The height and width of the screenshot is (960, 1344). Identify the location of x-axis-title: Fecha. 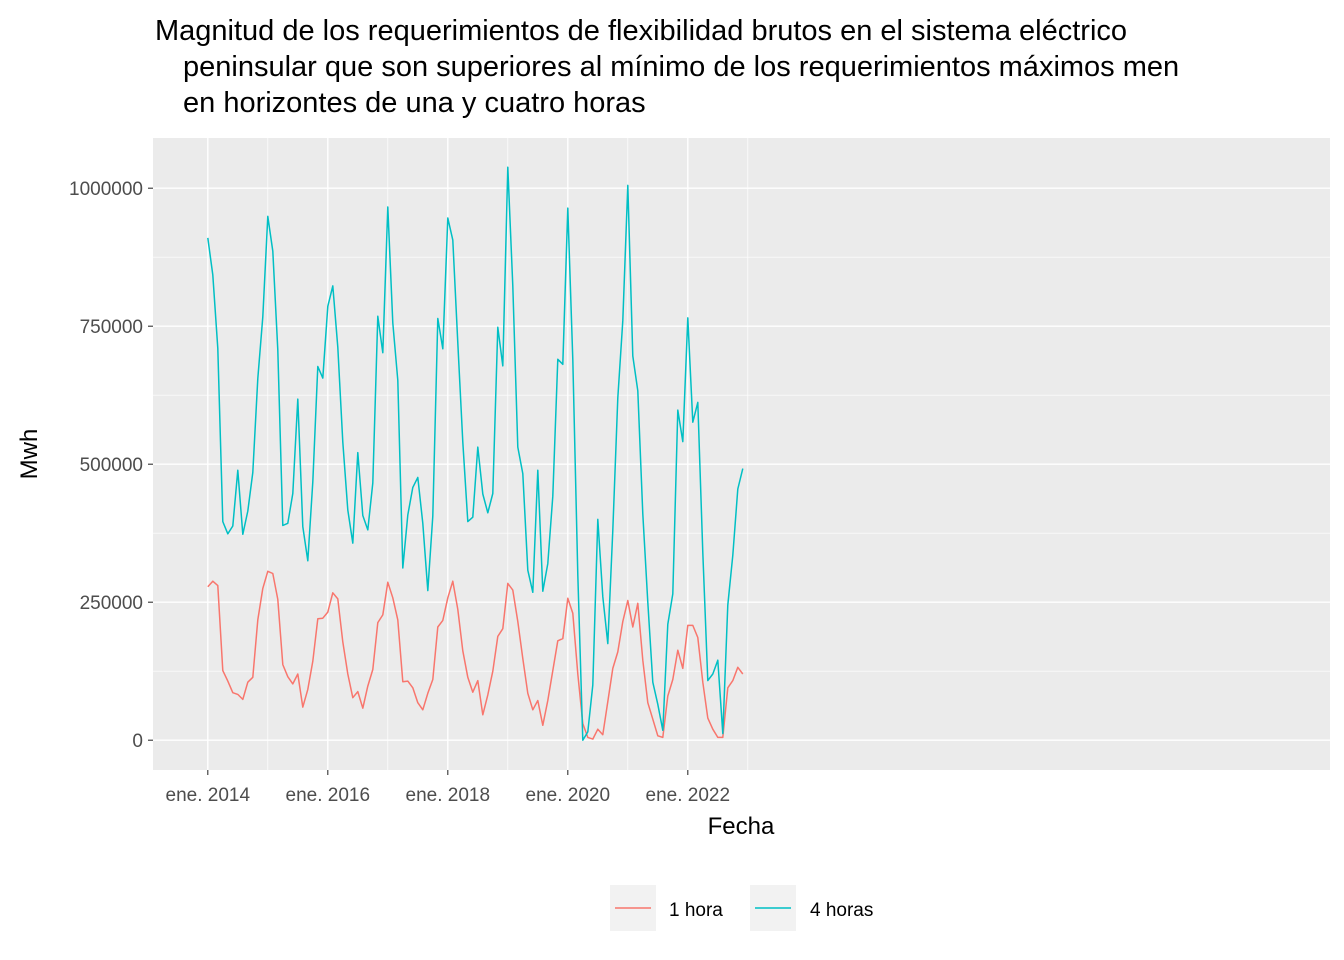
(741, 826).